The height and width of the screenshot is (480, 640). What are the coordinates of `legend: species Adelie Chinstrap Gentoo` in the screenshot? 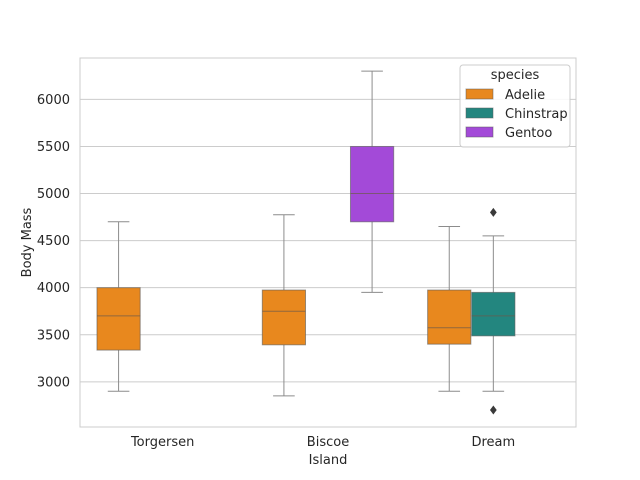 It's located at (515, 106).